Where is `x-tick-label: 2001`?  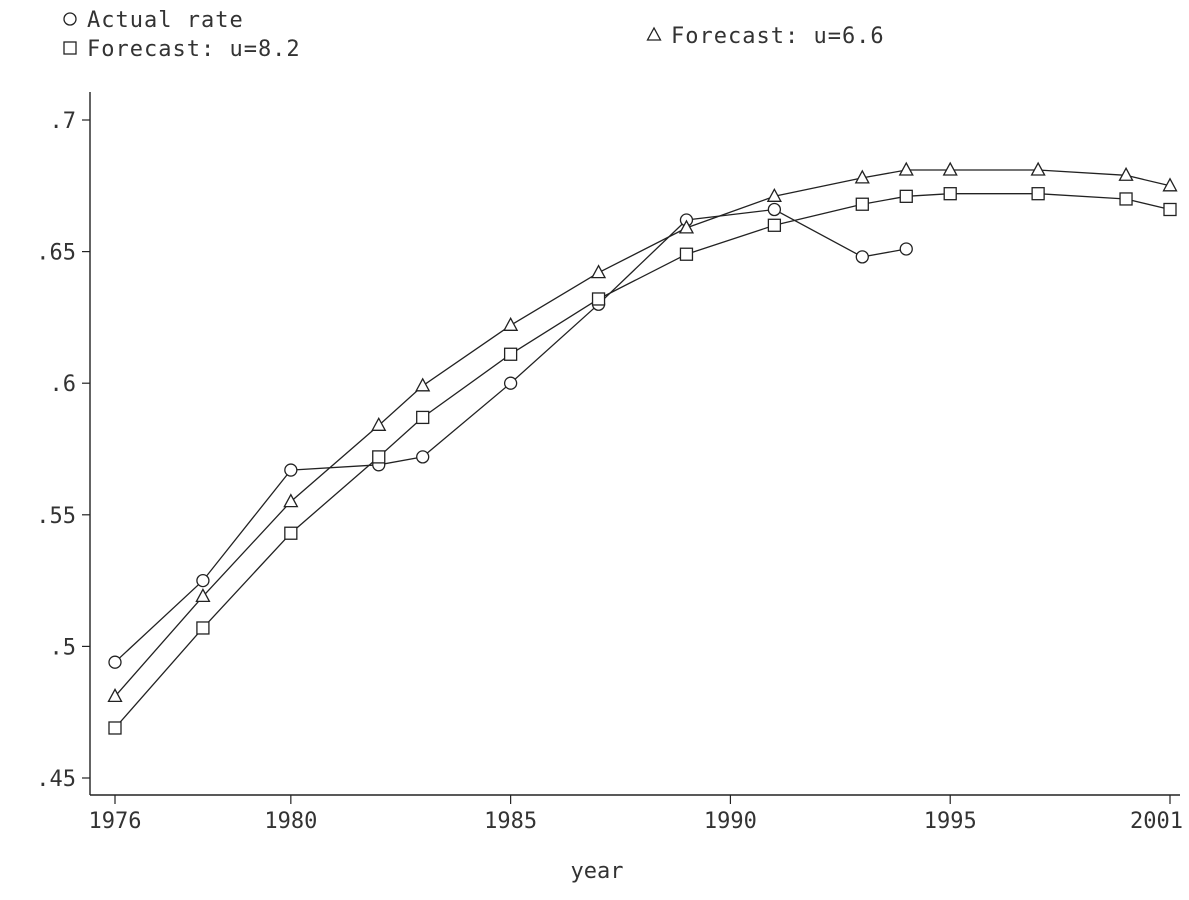
x-tick-label: 2001 is located at coordinates (1156, 821).